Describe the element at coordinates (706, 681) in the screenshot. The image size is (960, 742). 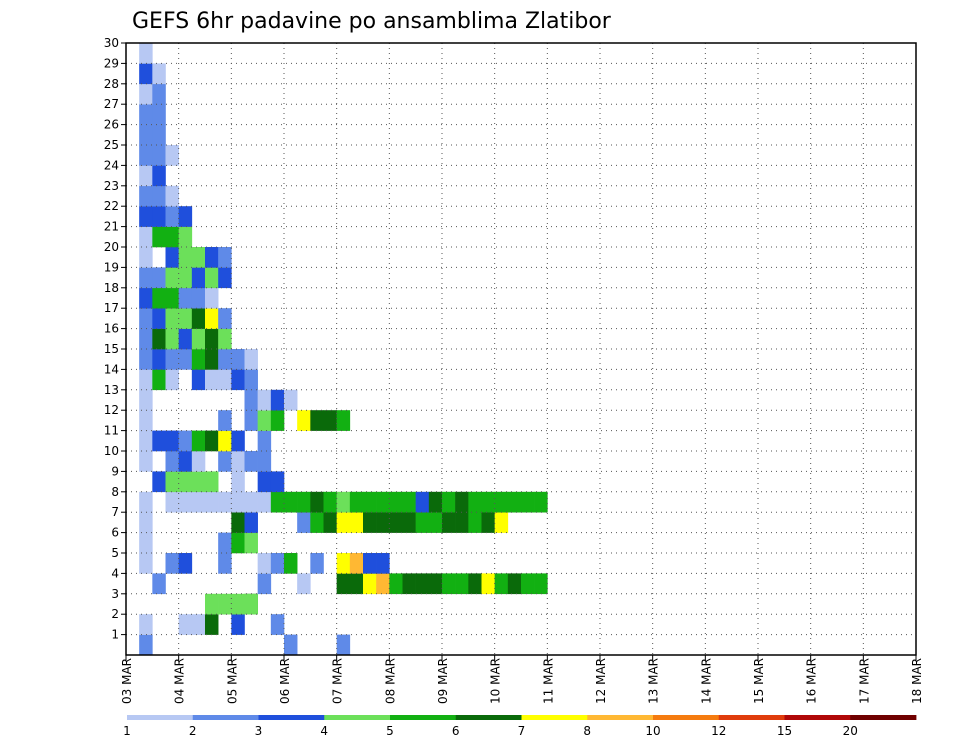
I see `x-tick-label: 14 MAR` at that location.